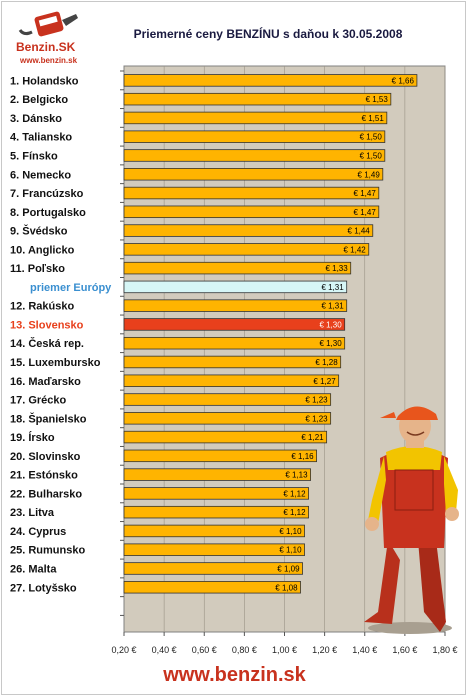 The height and width of the screenshot is (698, 469). Describe the element at coordinates (369, 174) in the screenshot. I see `data-label: € 1,49` at that location.